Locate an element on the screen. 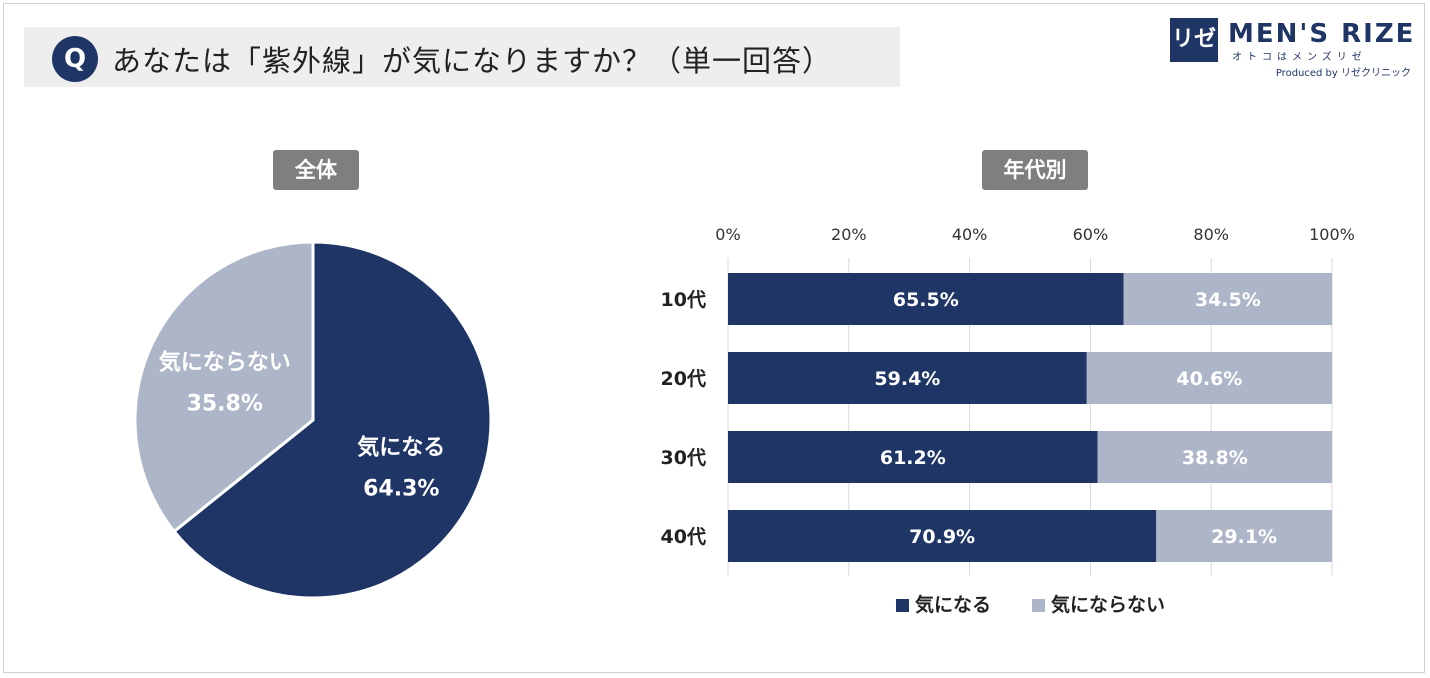 This screenshot has width=1430, height=678. bar-value-label: 38.8% is located at coordinates (1215, 458).